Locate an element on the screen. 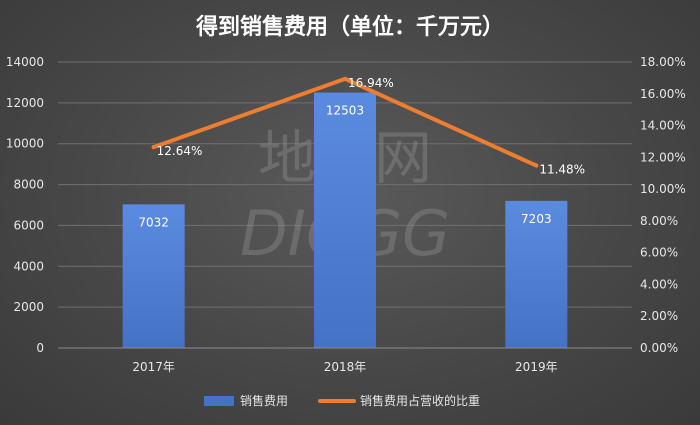 The height and width of the screenshot is (425, 700). bar-data-label: 7032 is located at coordinates (153, 222).